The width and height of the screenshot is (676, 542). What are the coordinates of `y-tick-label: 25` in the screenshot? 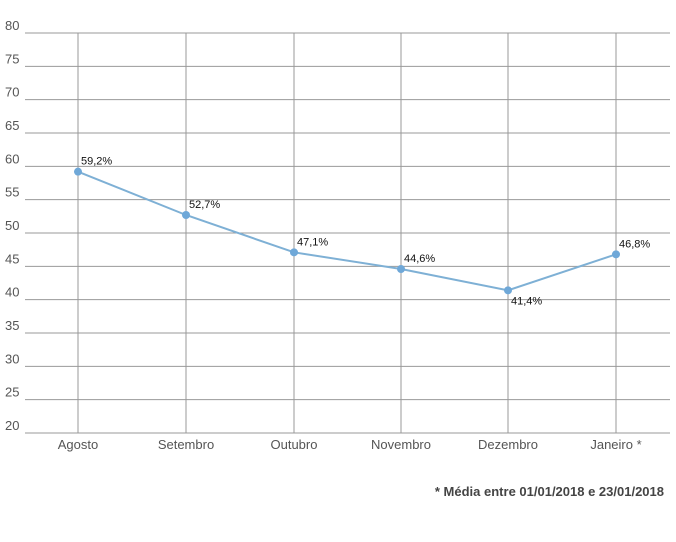 It's located at (12, 392).